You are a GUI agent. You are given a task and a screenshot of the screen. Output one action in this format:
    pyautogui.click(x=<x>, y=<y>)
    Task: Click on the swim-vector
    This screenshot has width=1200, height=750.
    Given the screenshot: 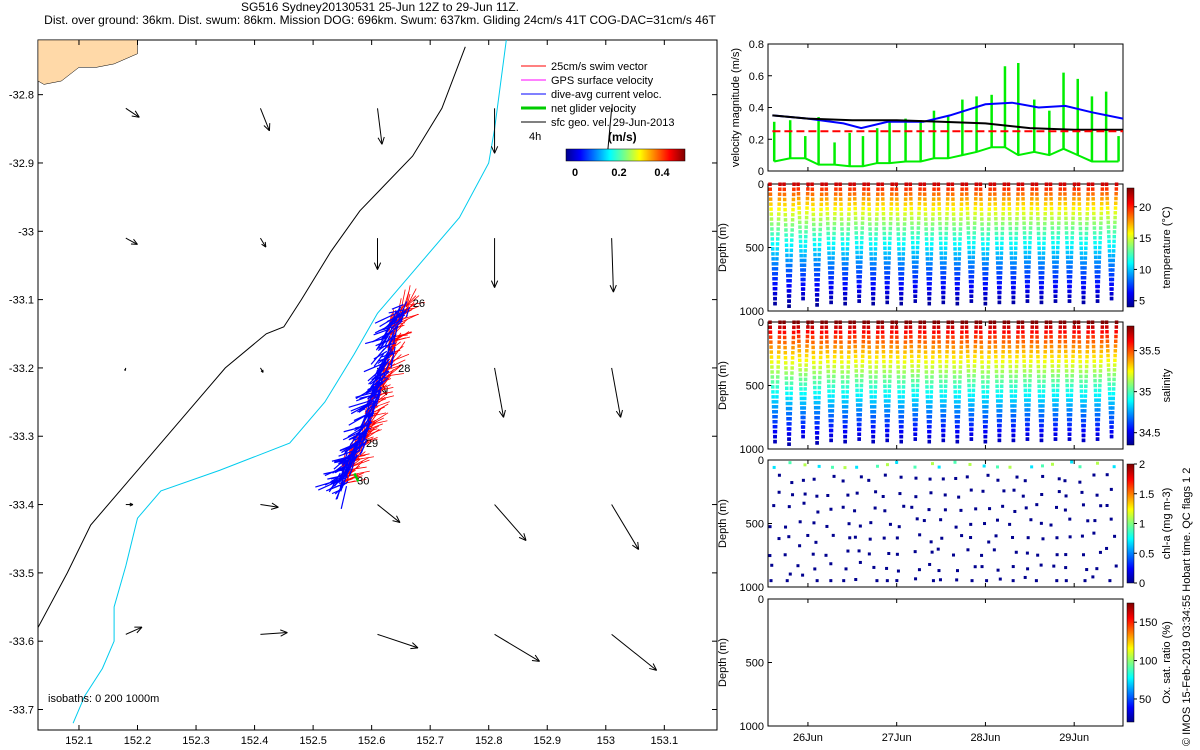 What is the action you would take?
    pyautogui.click(x=409, y=318)
    